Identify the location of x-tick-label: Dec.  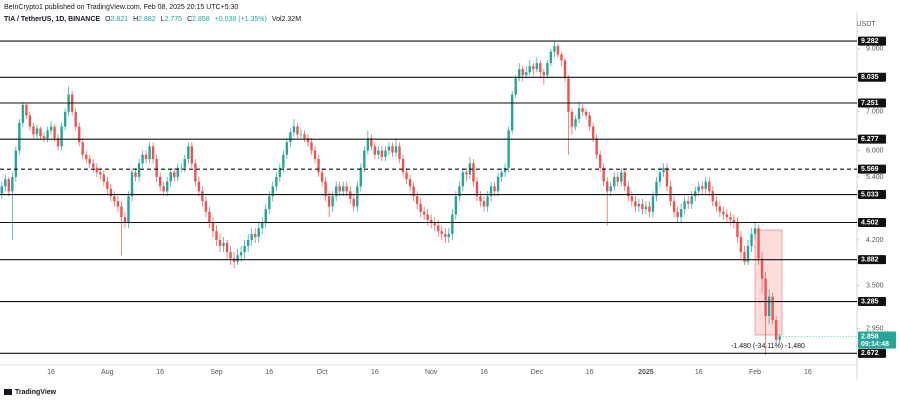
(537, 372).